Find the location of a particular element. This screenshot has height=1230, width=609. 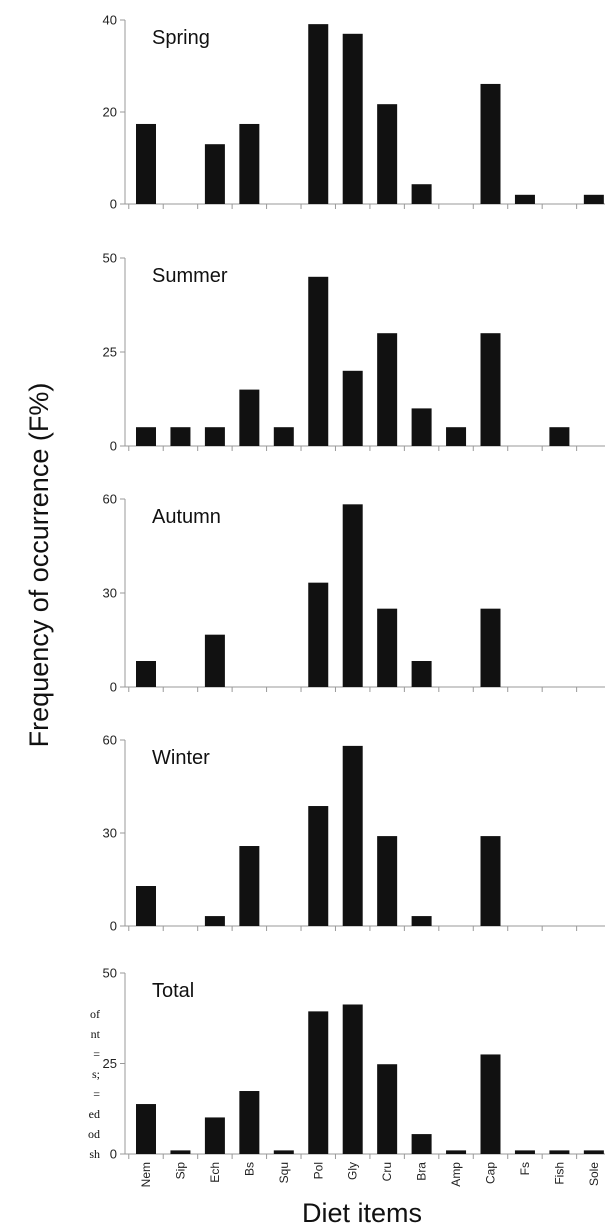

panel-title: Total is located at coordinates (173, 991).